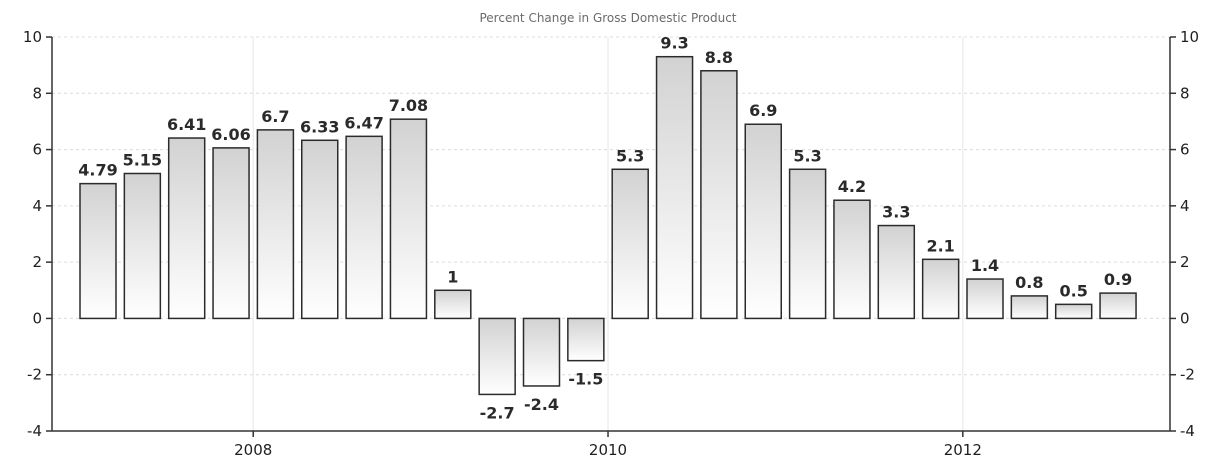  Describe the element at coordinates (607, 18) in the screenshot. I see `chart-title: Percent Change in Gross Domestic Product` at that location.